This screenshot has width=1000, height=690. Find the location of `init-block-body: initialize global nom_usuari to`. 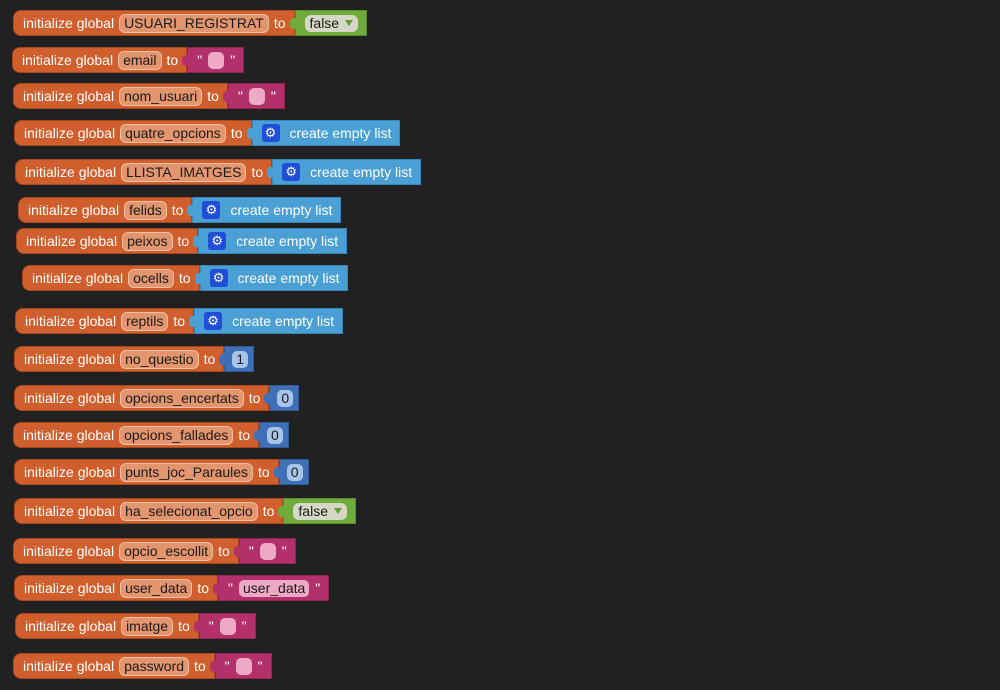

init-block-body: initialize global nom_usuari to is located at coordinates (120, 96).